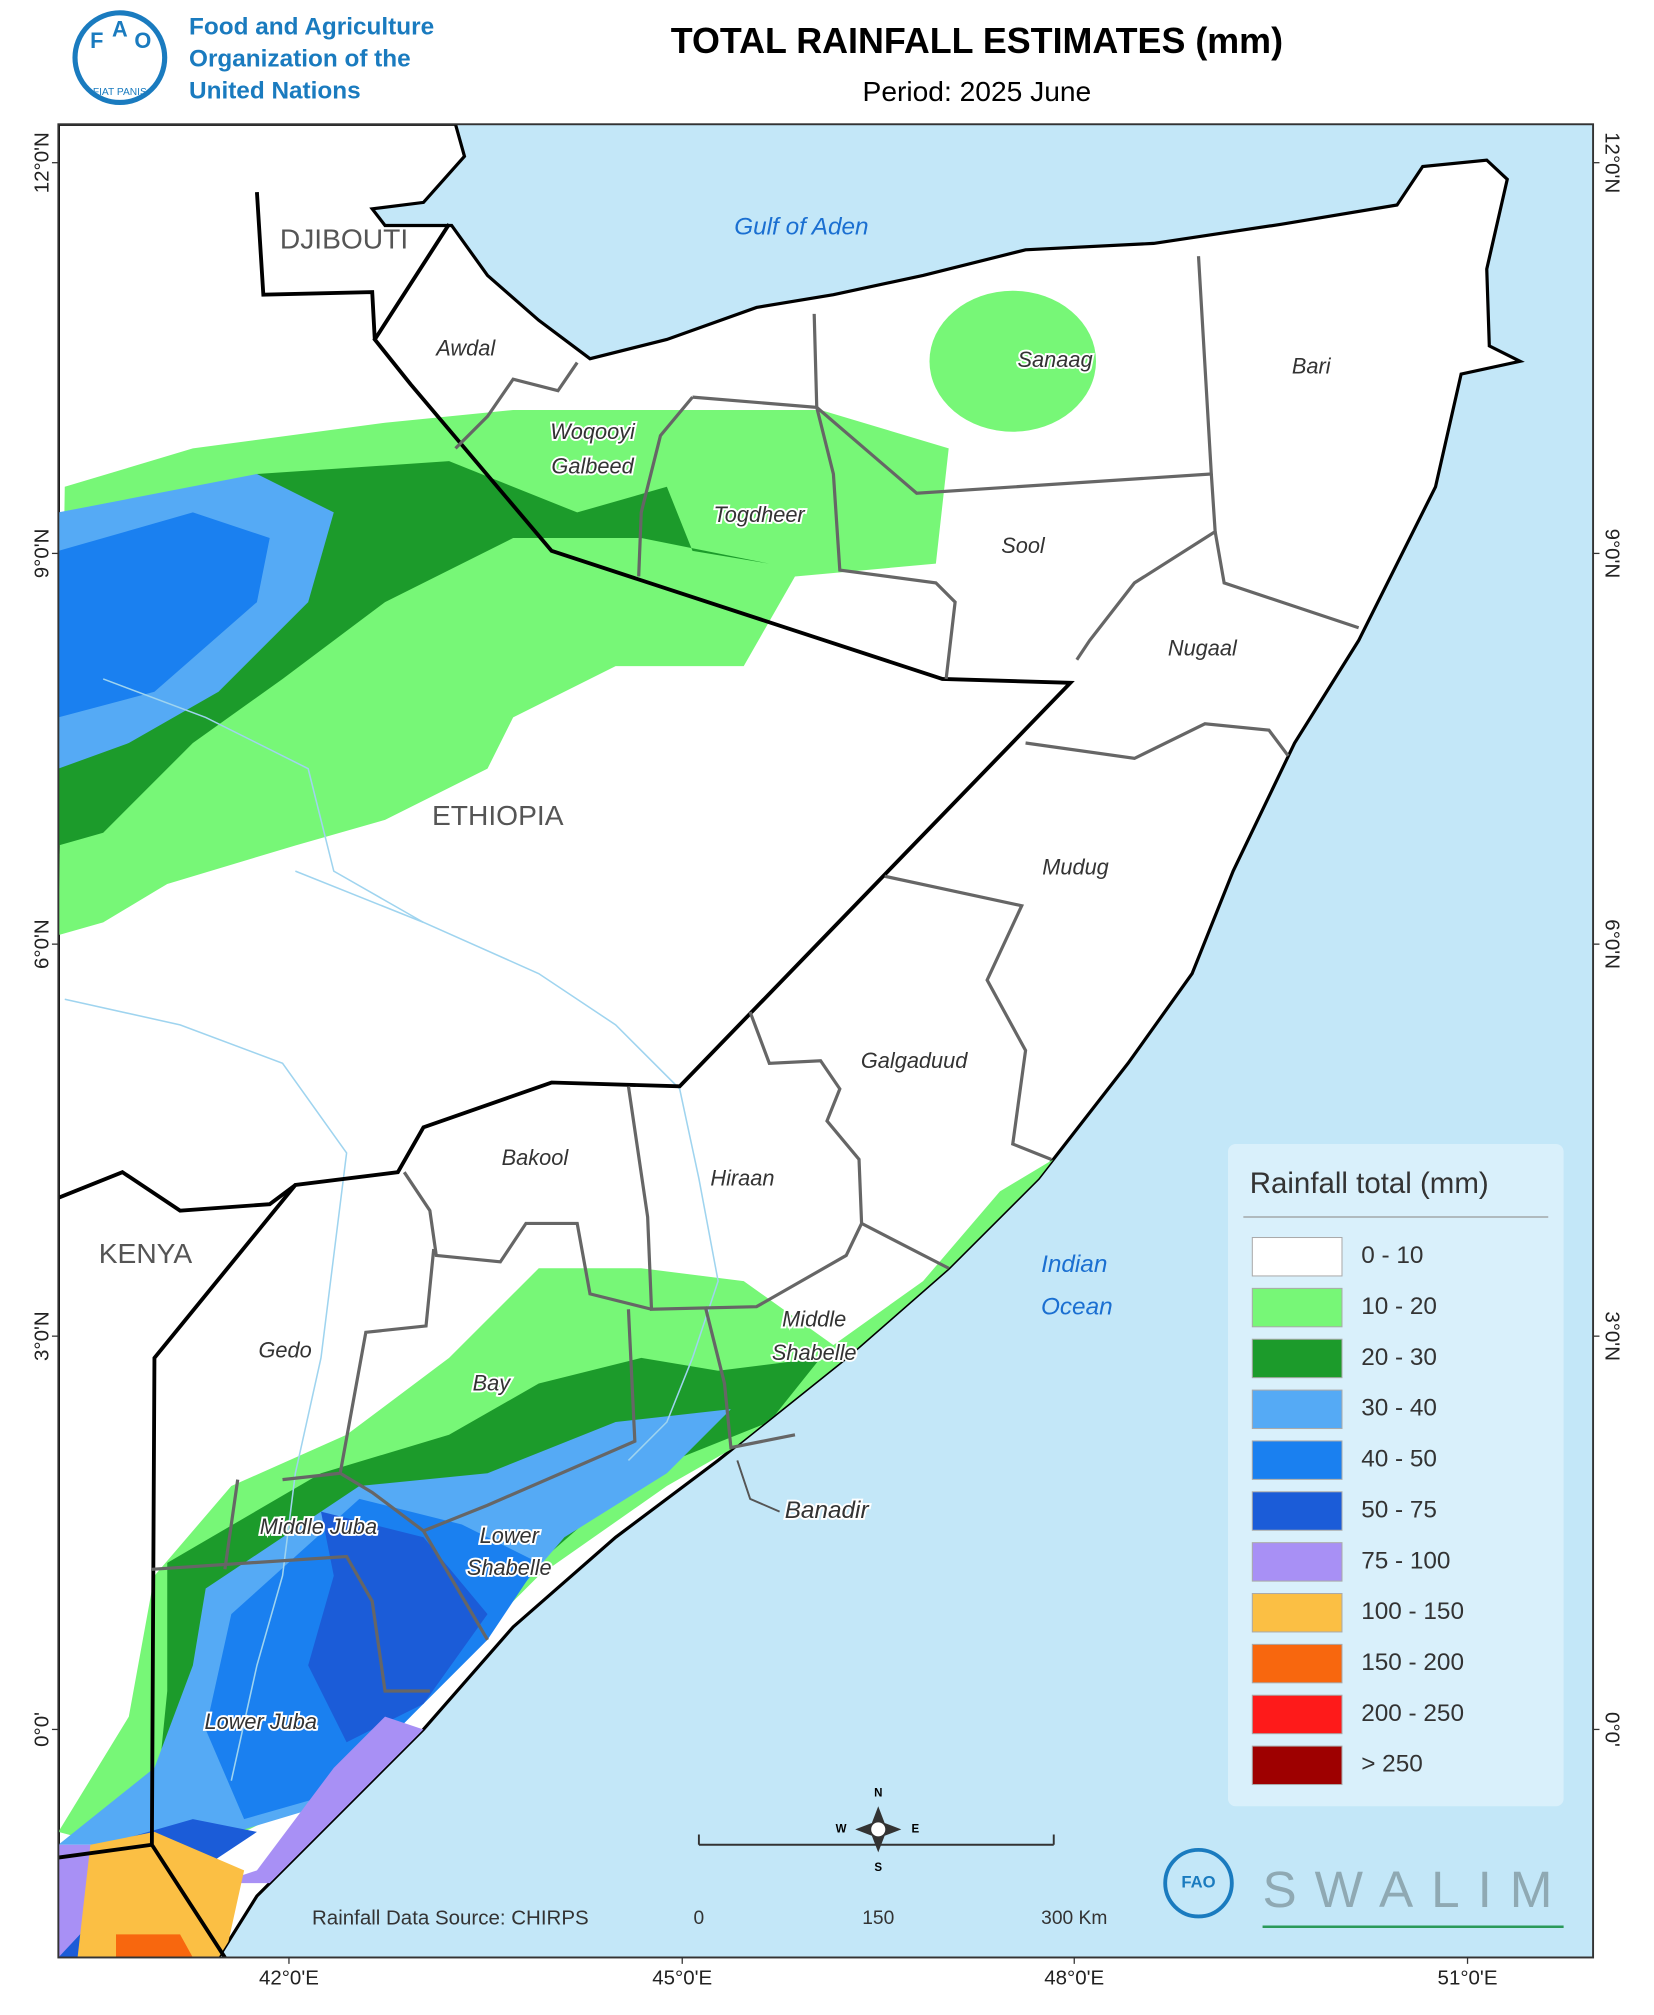  I want to click on region-label: Awdal, so click(465, 347).